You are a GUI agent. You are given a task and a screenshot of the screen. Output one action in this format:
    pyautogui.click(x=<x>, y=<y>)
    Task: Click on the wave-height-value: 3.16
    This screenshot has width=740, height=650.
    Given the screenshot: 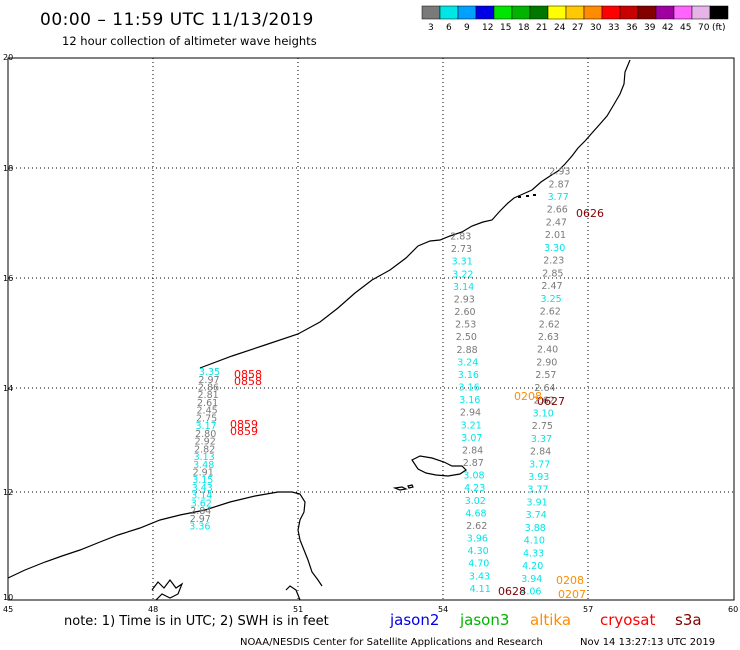 What is the action you would take?
    pyautogui.click(x=469, y=400)
    